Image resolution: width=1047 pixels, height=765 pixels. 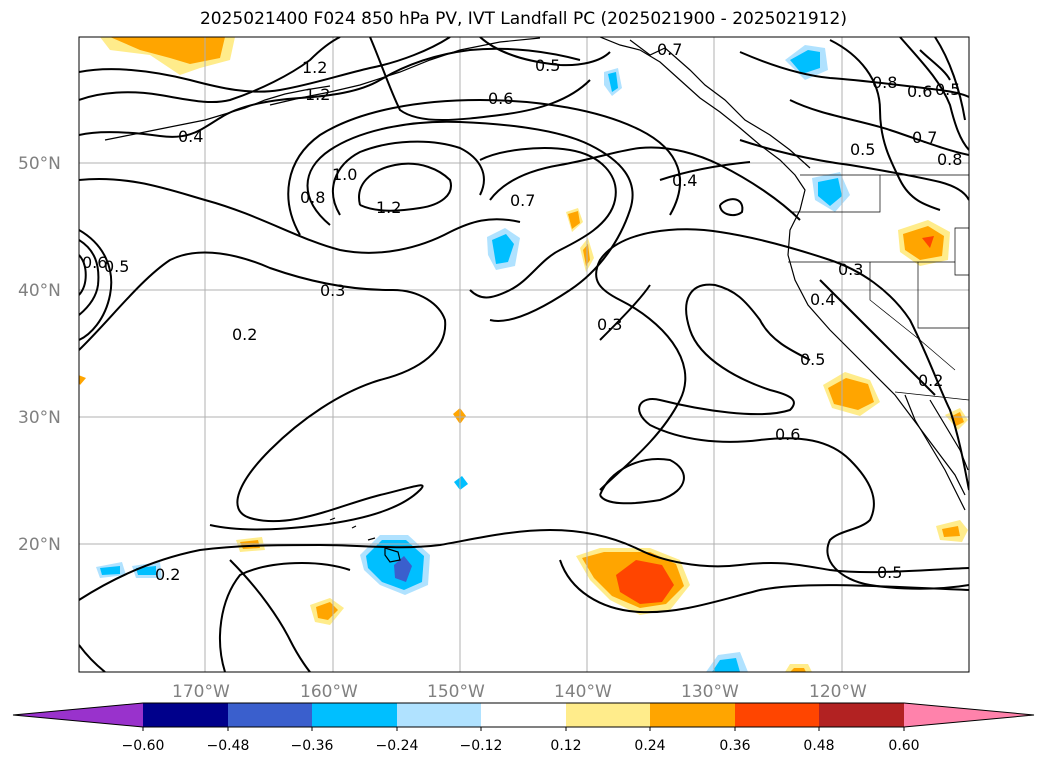 I want to click on contour-label: 0.7, so click(x=522, y=200).